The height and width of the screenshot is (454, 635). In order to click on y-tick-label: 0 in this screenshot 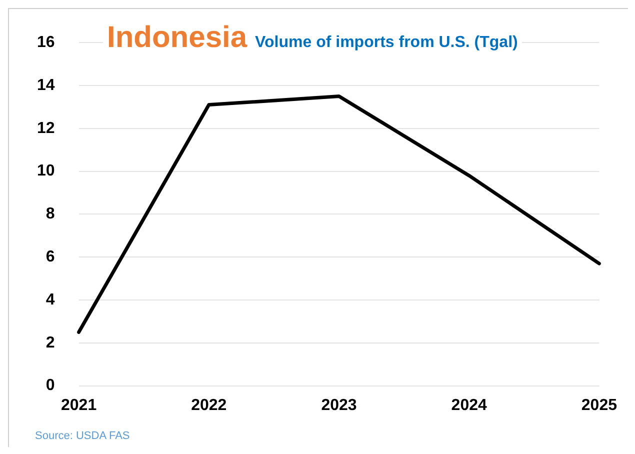, I will do `click(50, 385)`.